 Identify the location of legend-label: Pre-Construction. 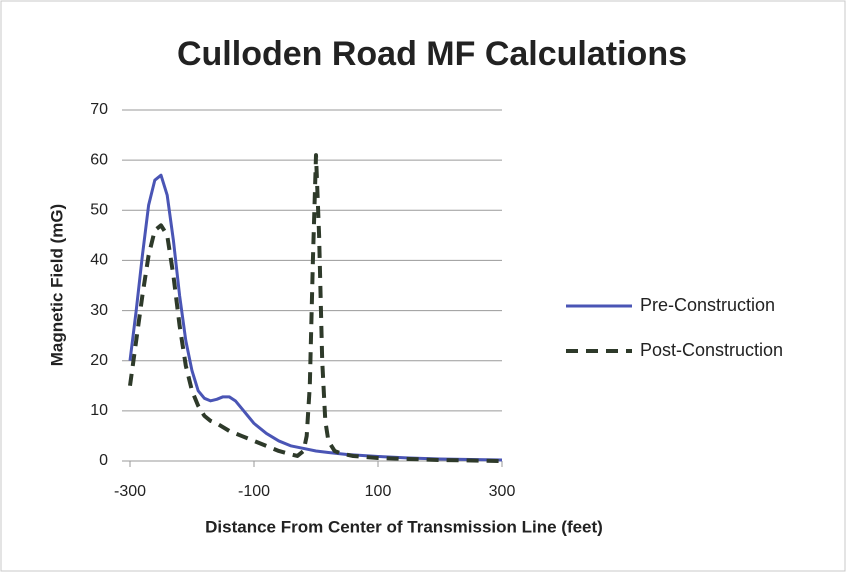
(707, 305).